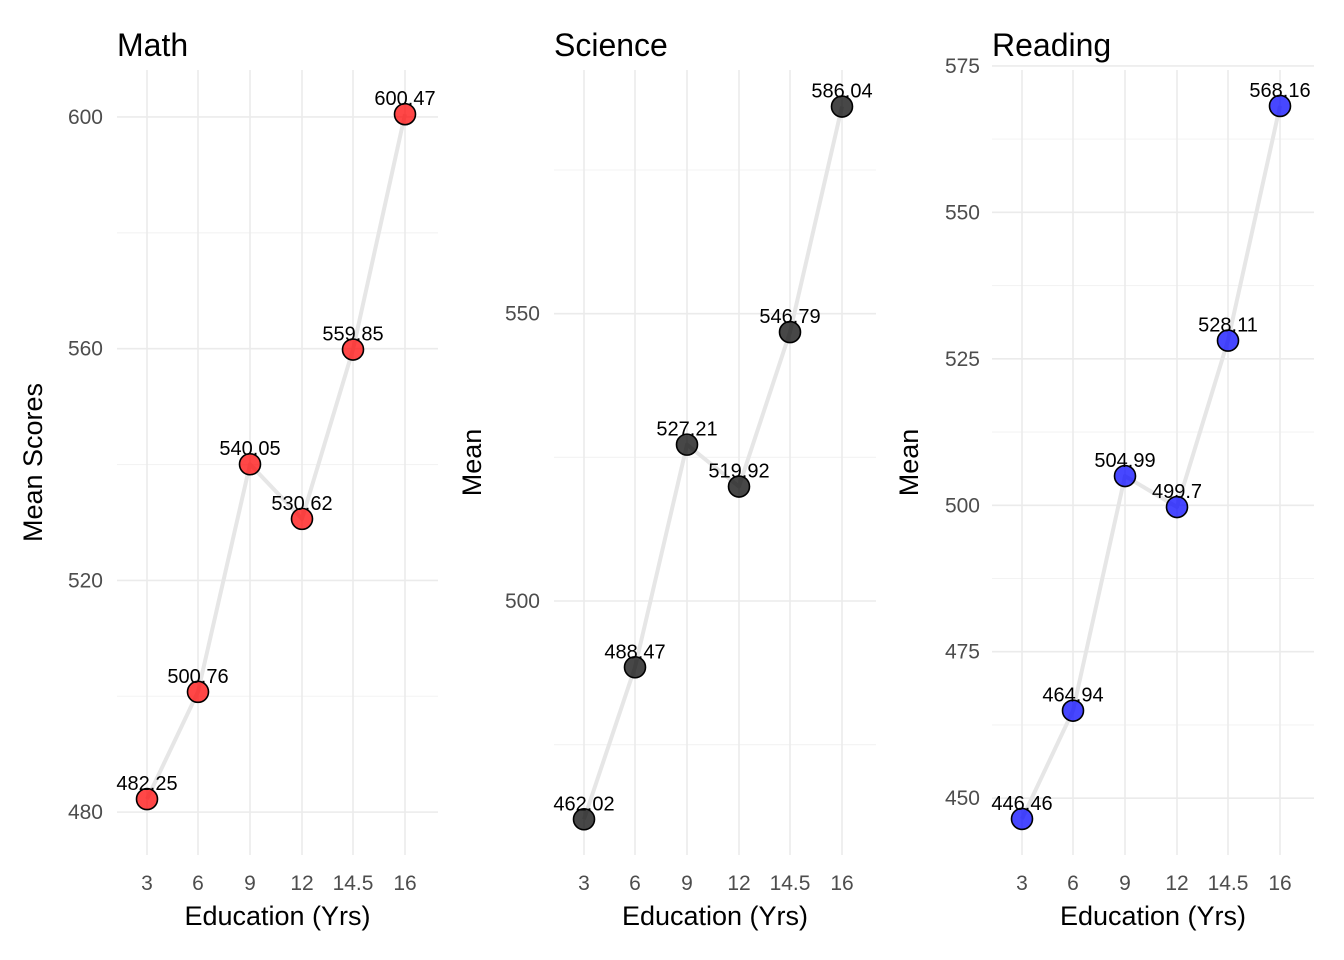  Describe the element at coordinates (1279, 91) in the screenshot. I see `data-label: 568.16` at that location.